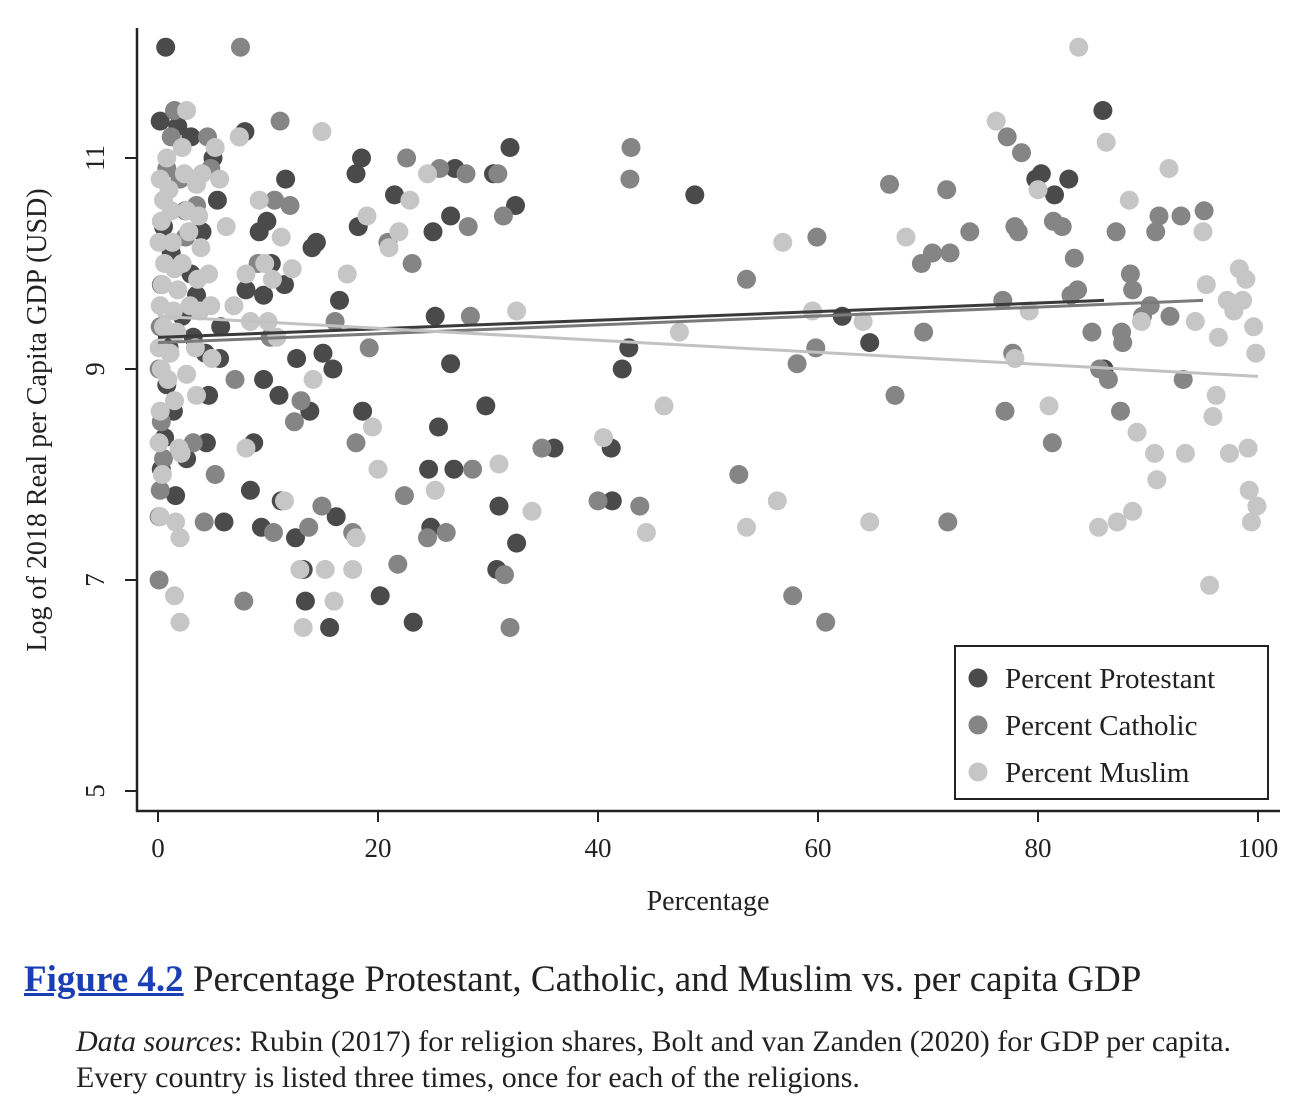 This screenshot has height=1112, width=1310. What do you see at coordinates (1101, 726) in the screenshot?
I see `legend-label: Percent Catholic` at bounding box center [1101, 726].